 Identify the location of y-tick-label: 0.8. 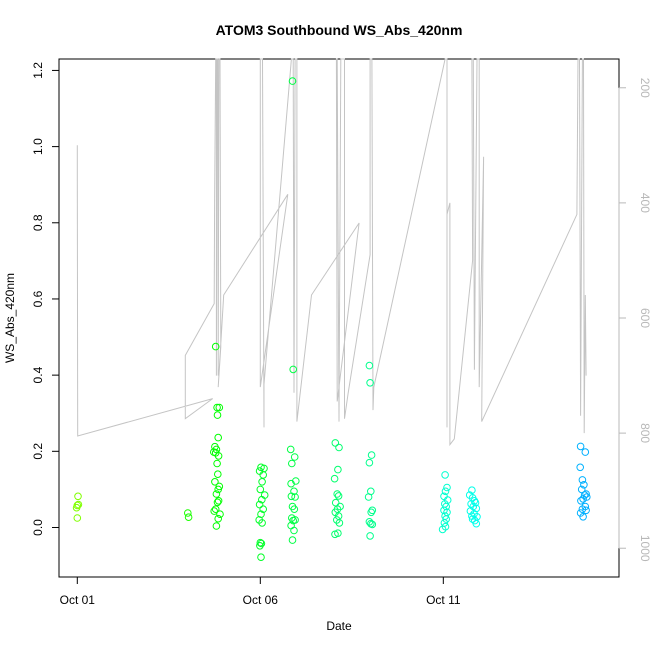
(38, 222).